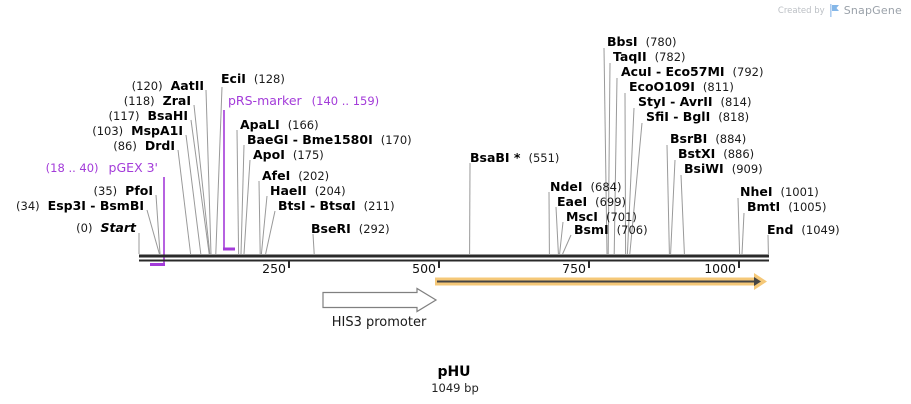  I want to click on site-label-mspa1i: (103) MspA1I, so click(137, 131).